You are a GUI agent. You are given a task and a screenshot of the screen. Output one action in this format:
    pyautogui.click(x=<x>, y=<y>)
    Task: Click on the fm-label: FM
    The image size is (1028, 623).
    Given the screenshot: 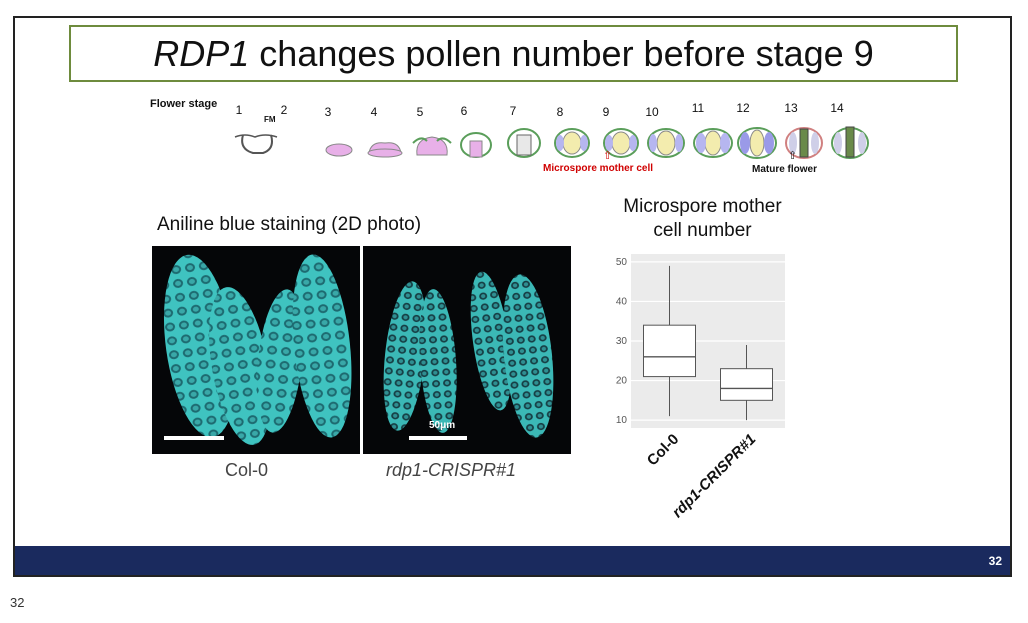 What is the action you would take?
    pyautogui.click(x=270, y=119)
    